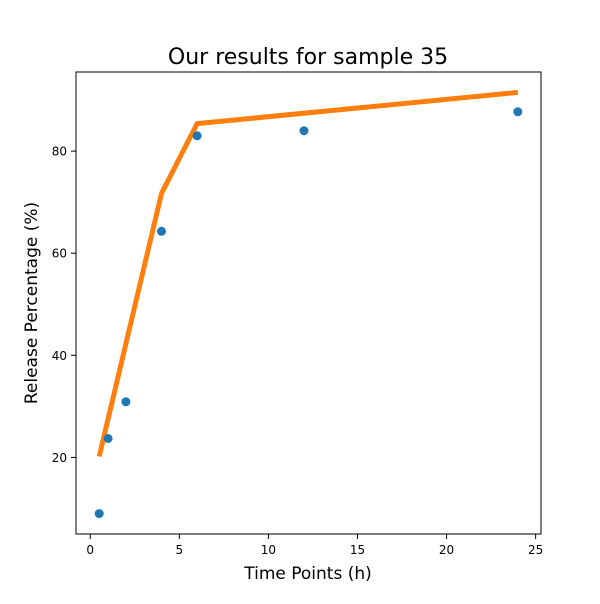 This screenshot has height=604, width=600. What do you see at coordinates (180, 550) in the screenshot?
I see `x-tick-label: 5` at bounding box center [180, 550].